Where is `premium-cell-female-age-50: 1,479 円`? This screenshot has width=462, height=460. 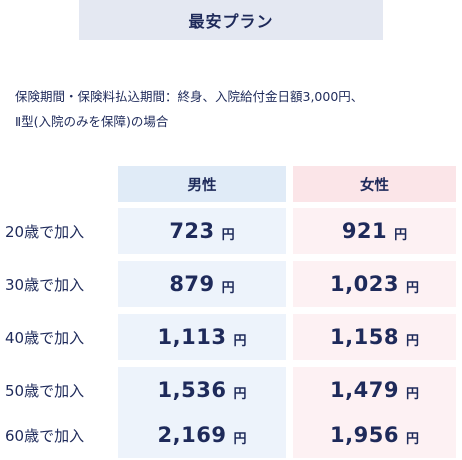 premium-cell-female-age-50: 1,479 円 is located at coordinates (374, 390).